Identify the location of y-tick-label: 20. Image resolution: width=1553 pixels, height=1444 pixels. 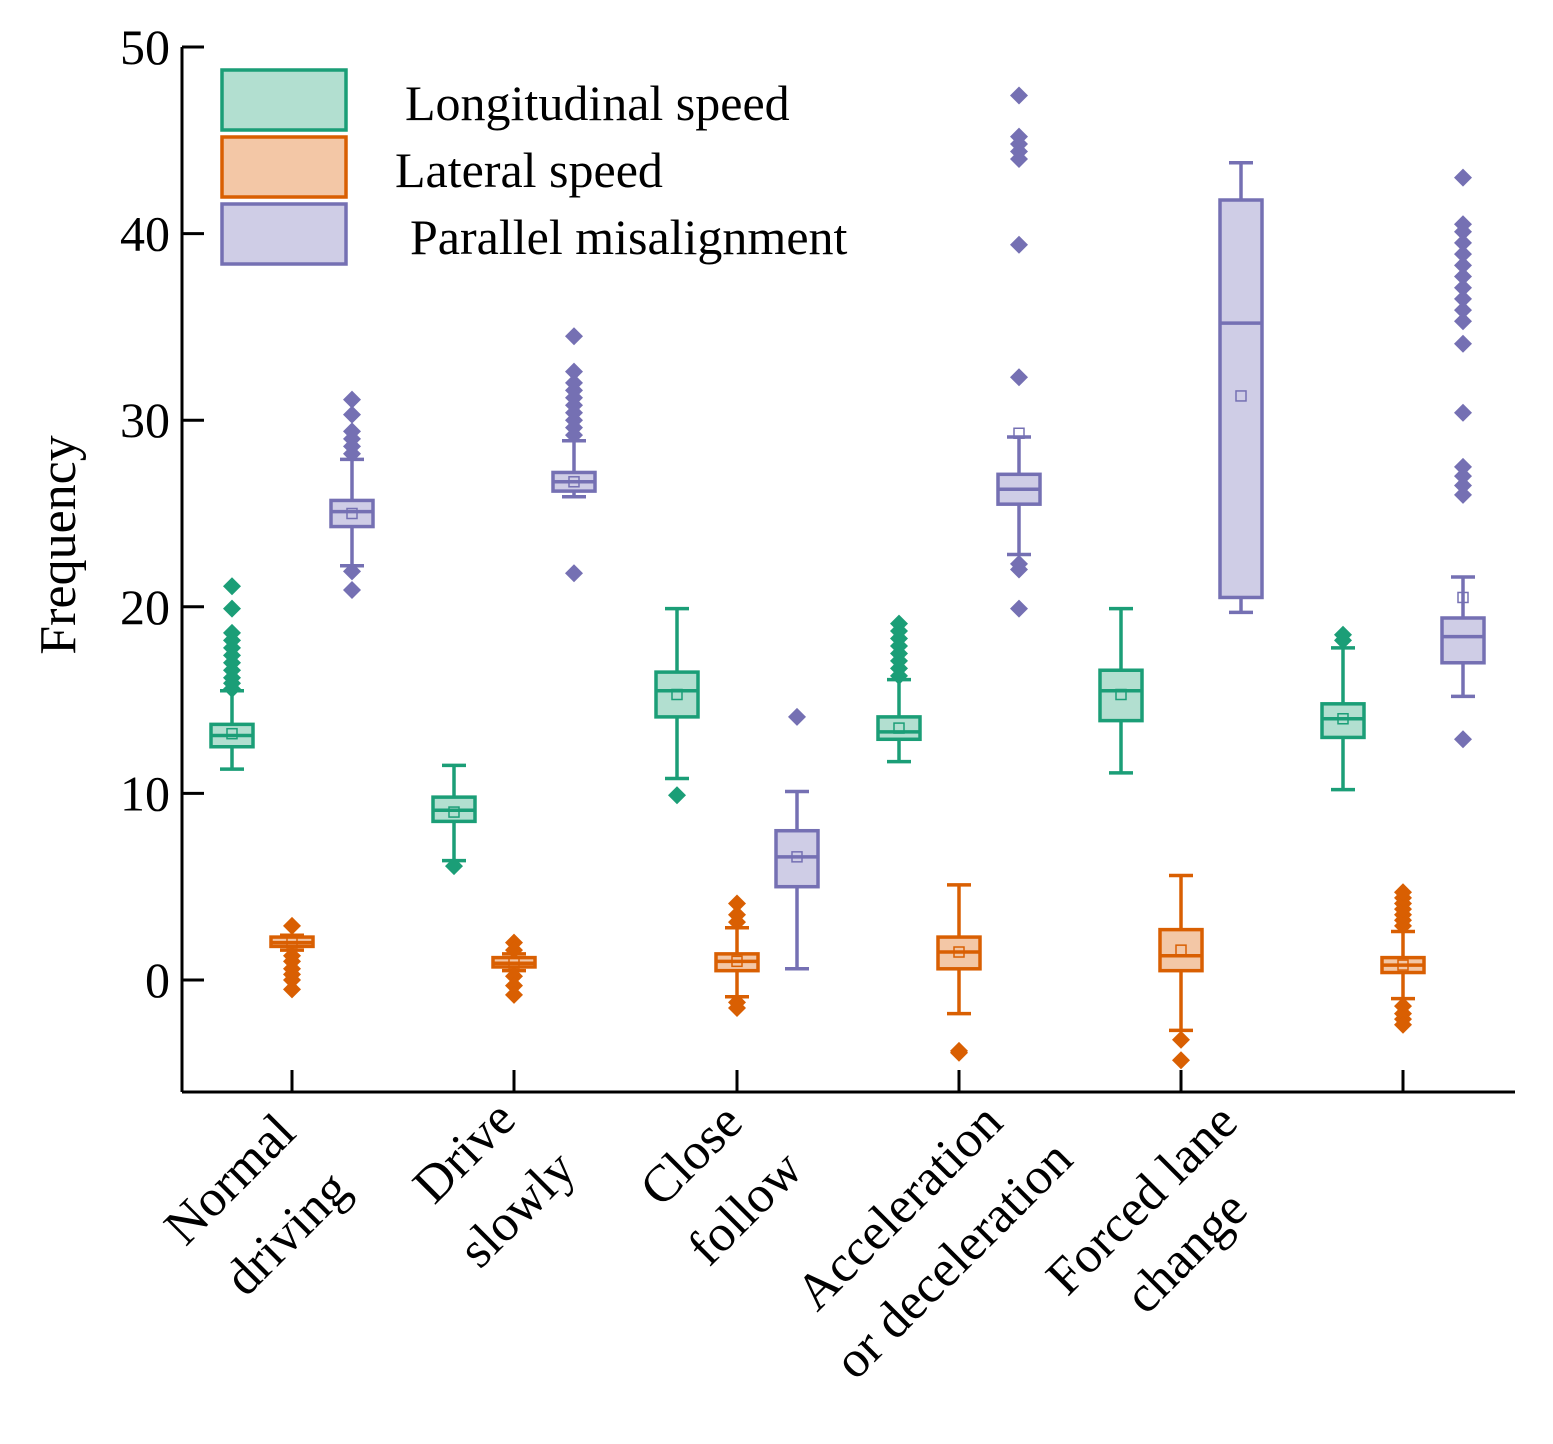
(145, 607).